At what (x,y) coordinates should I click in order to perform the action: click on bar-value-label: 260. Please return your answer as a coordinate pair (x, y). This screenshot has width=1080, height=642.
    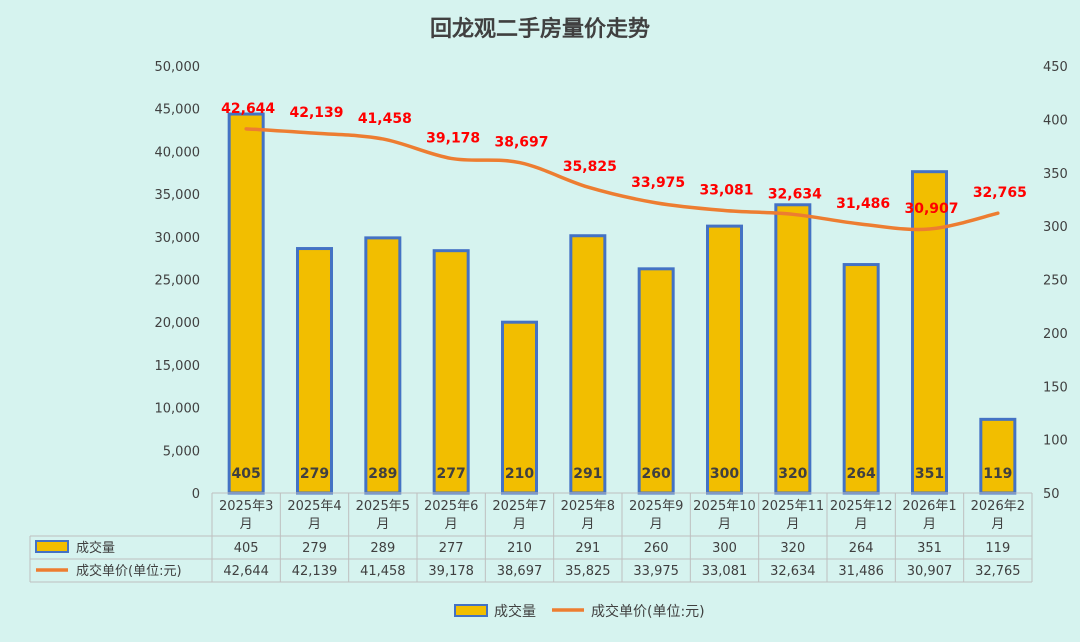
    Looking at the image, I should click on (656, 474).